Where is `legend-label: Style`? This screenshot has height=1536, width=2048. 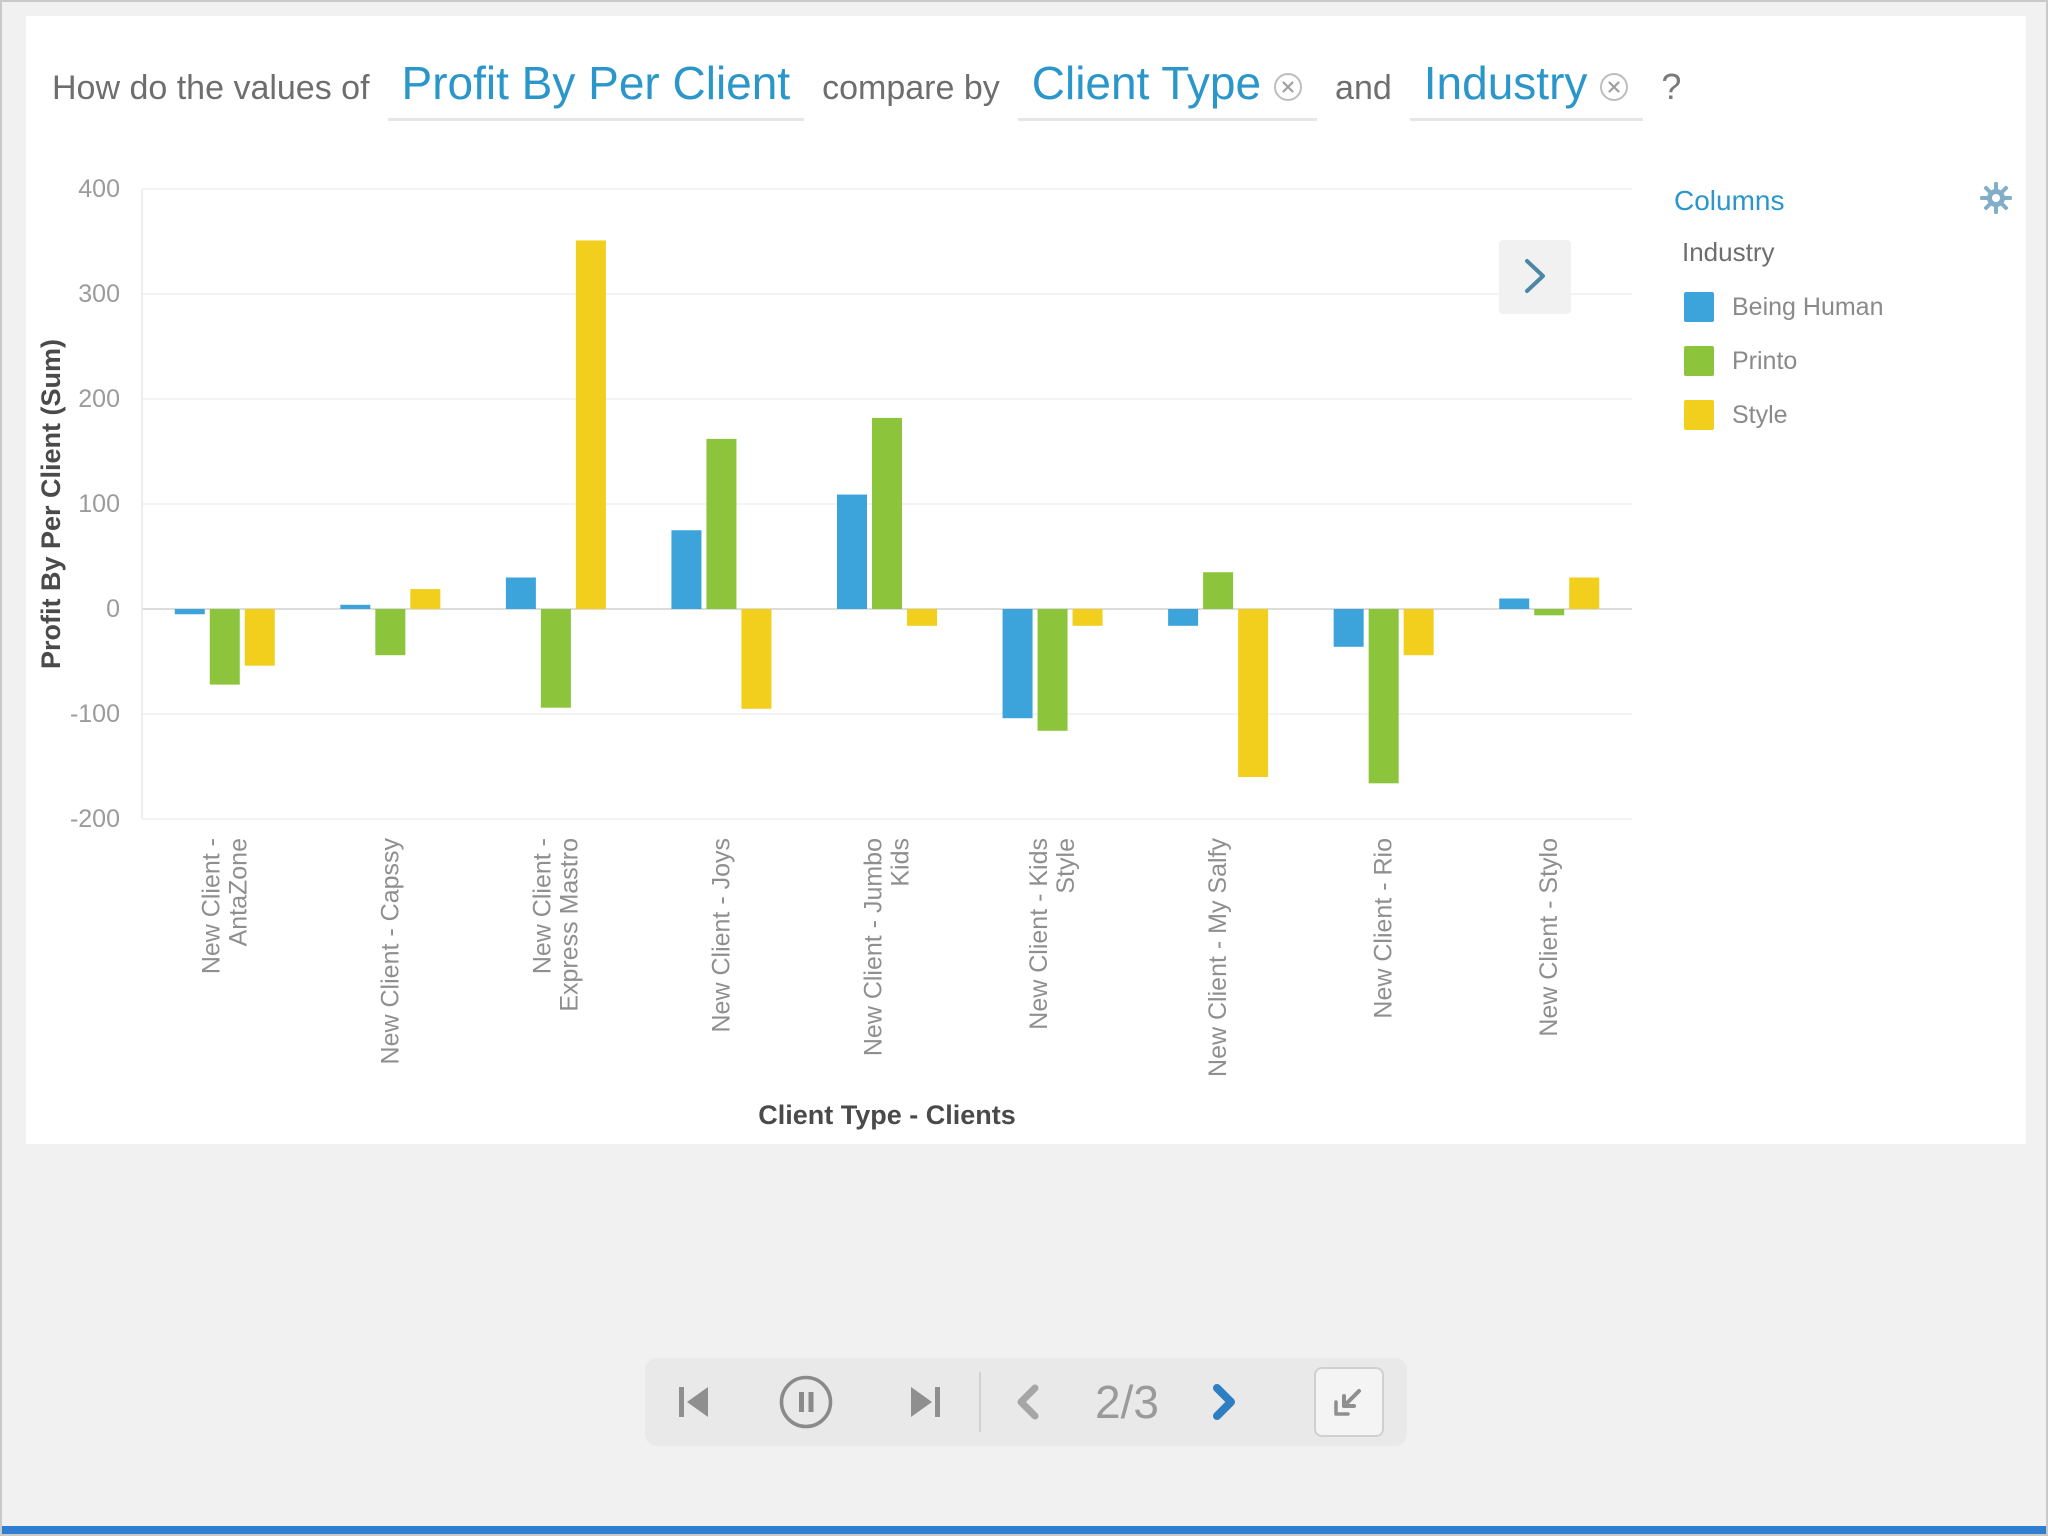 legend-label: Style is located at coordinates (1760, 414).